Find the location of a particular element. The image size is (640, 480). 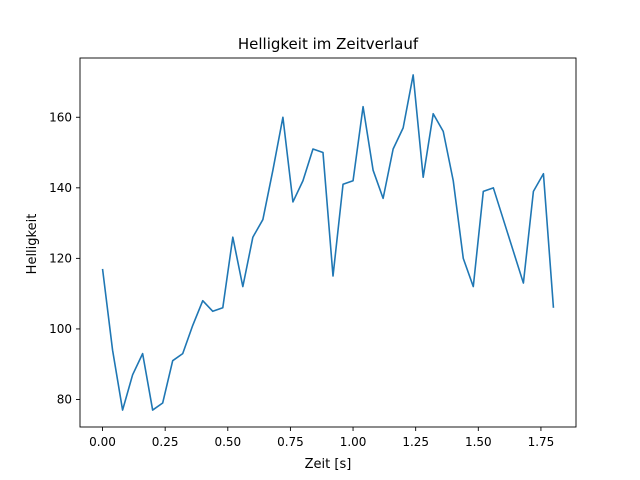

x-tick-label: 1.25 is located at coordinates (415, 442).